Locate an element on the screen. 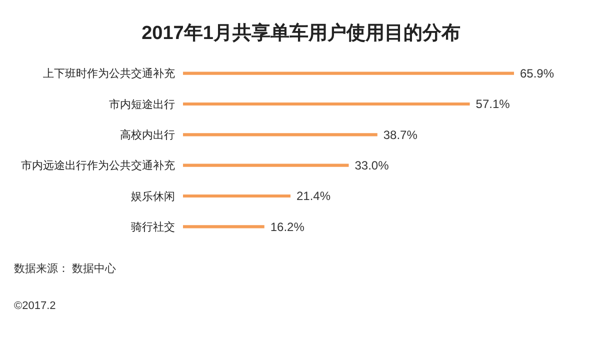  y-tick-label: 娱乐休闲 is located at coordinates (153, 196).